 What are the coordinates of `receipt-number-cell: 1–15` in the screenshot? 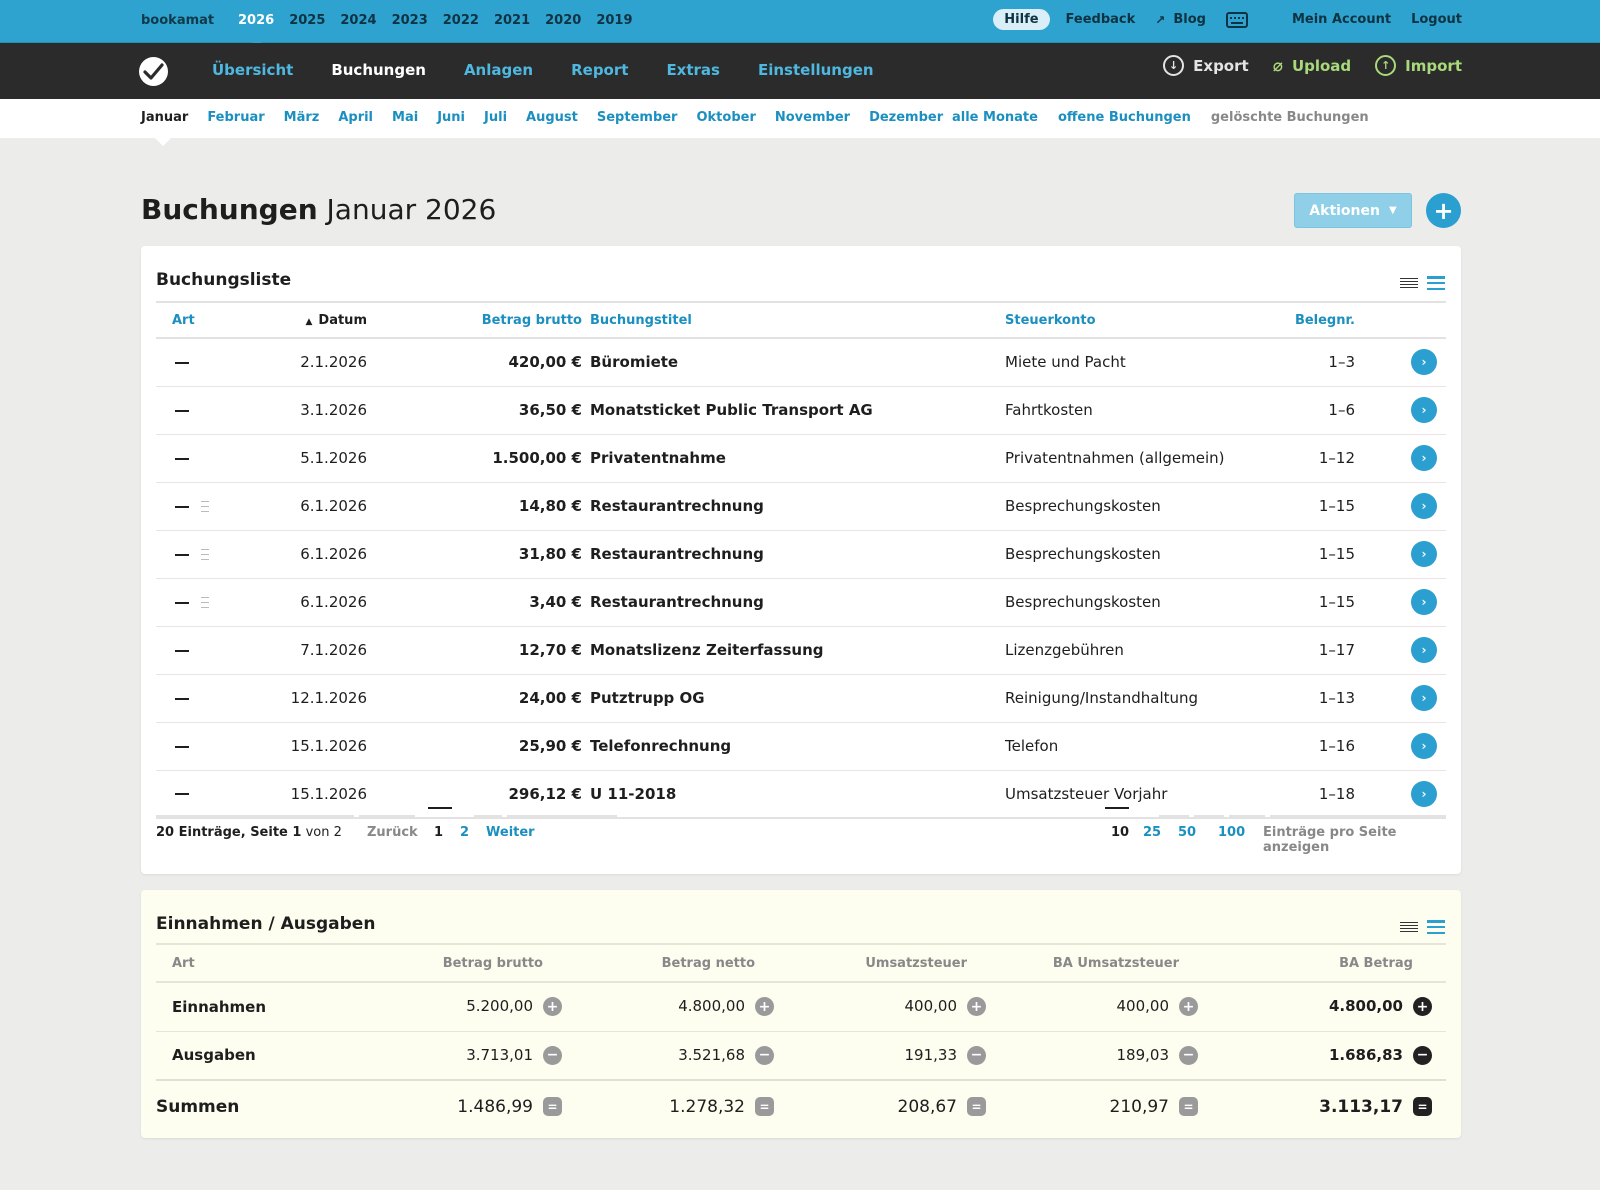 It's located at (1320, 602).